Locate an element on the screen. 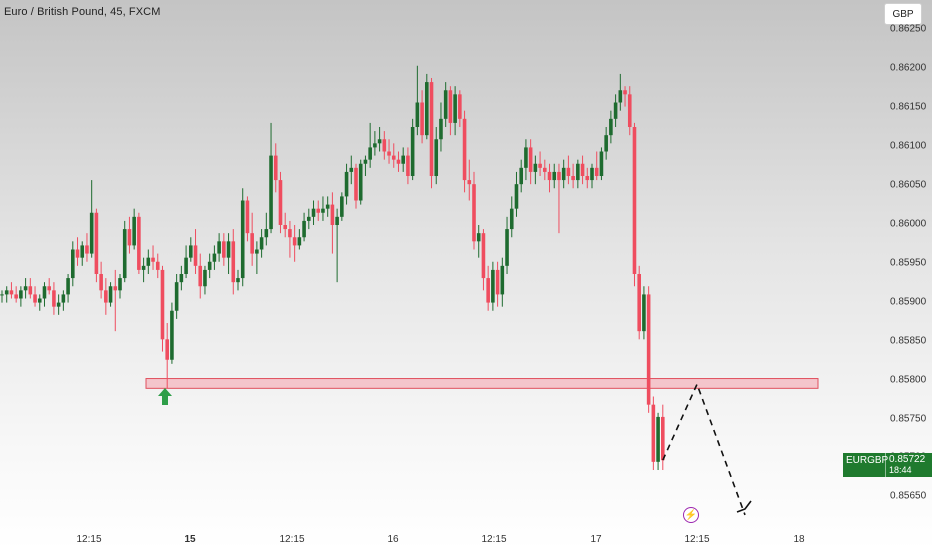 The width and height of the screenshot is (932, 550). lightning-icon: ⚡ is located at coordinates (691, 515).